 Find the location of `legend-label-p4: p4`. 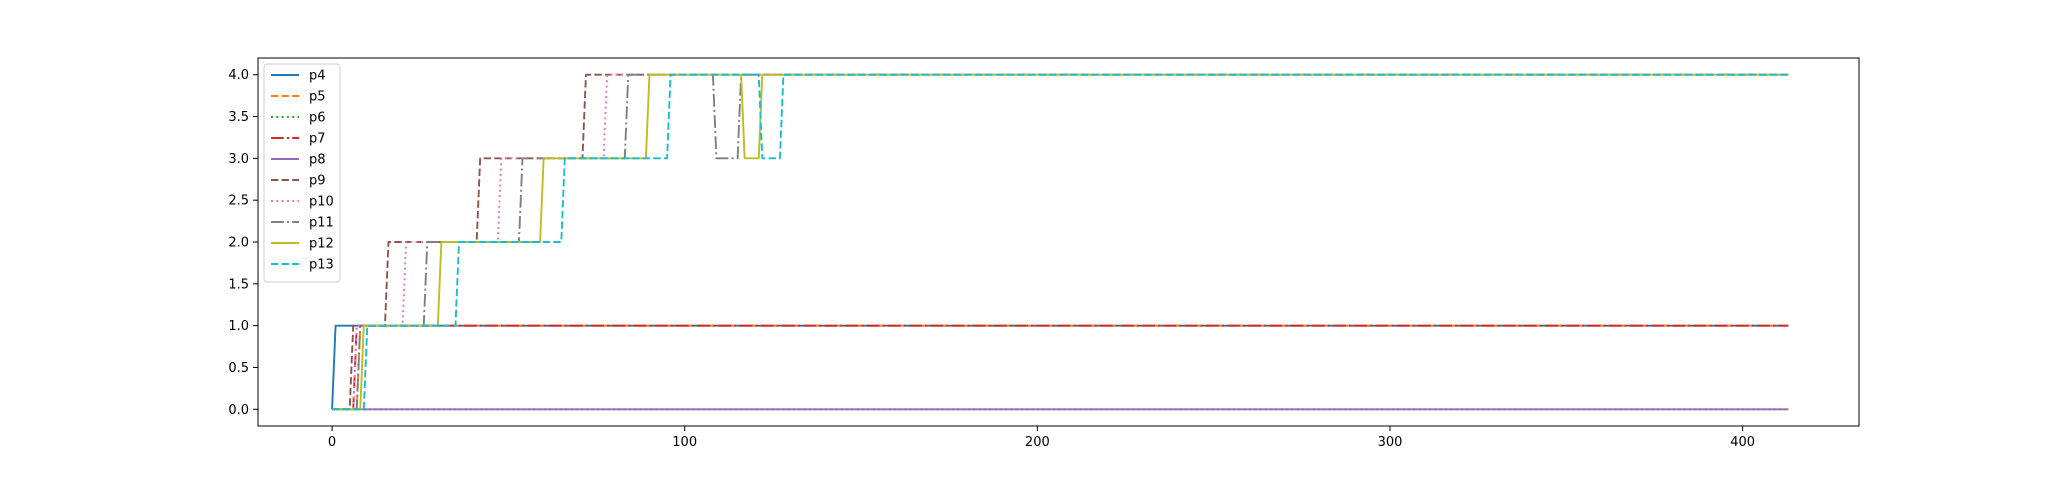

legend-label-p4: p4 is located at coordinates (317, 76).